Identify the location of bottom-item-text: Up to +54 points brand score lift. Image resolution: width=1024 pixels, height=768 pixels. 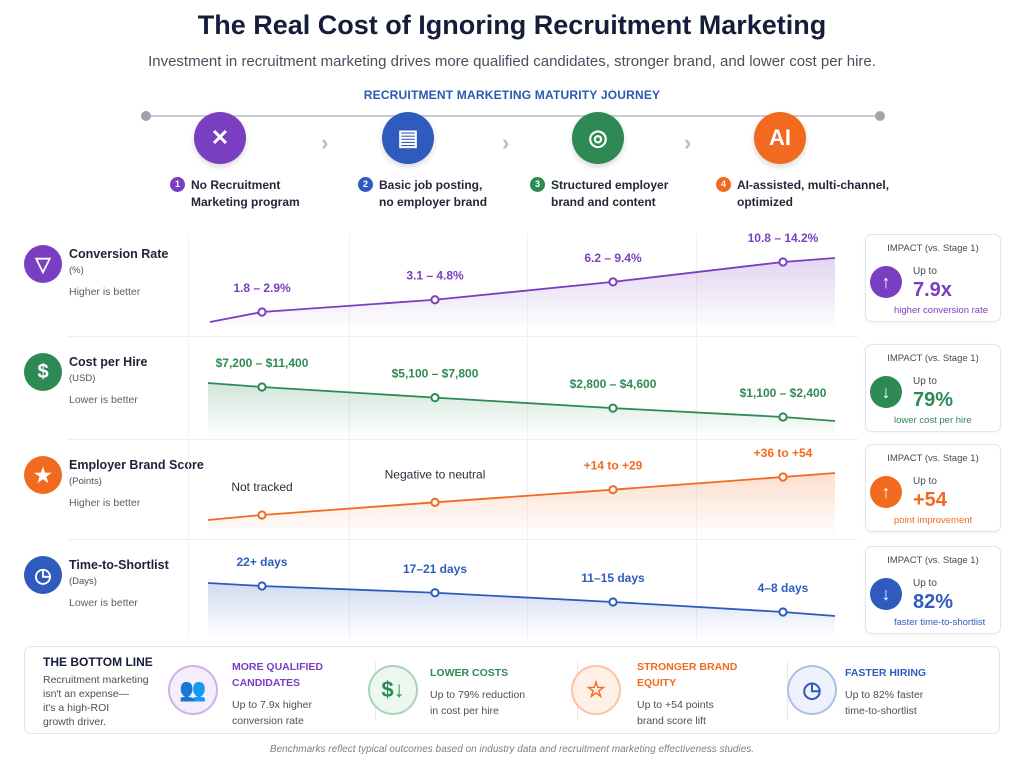
(687, 713).